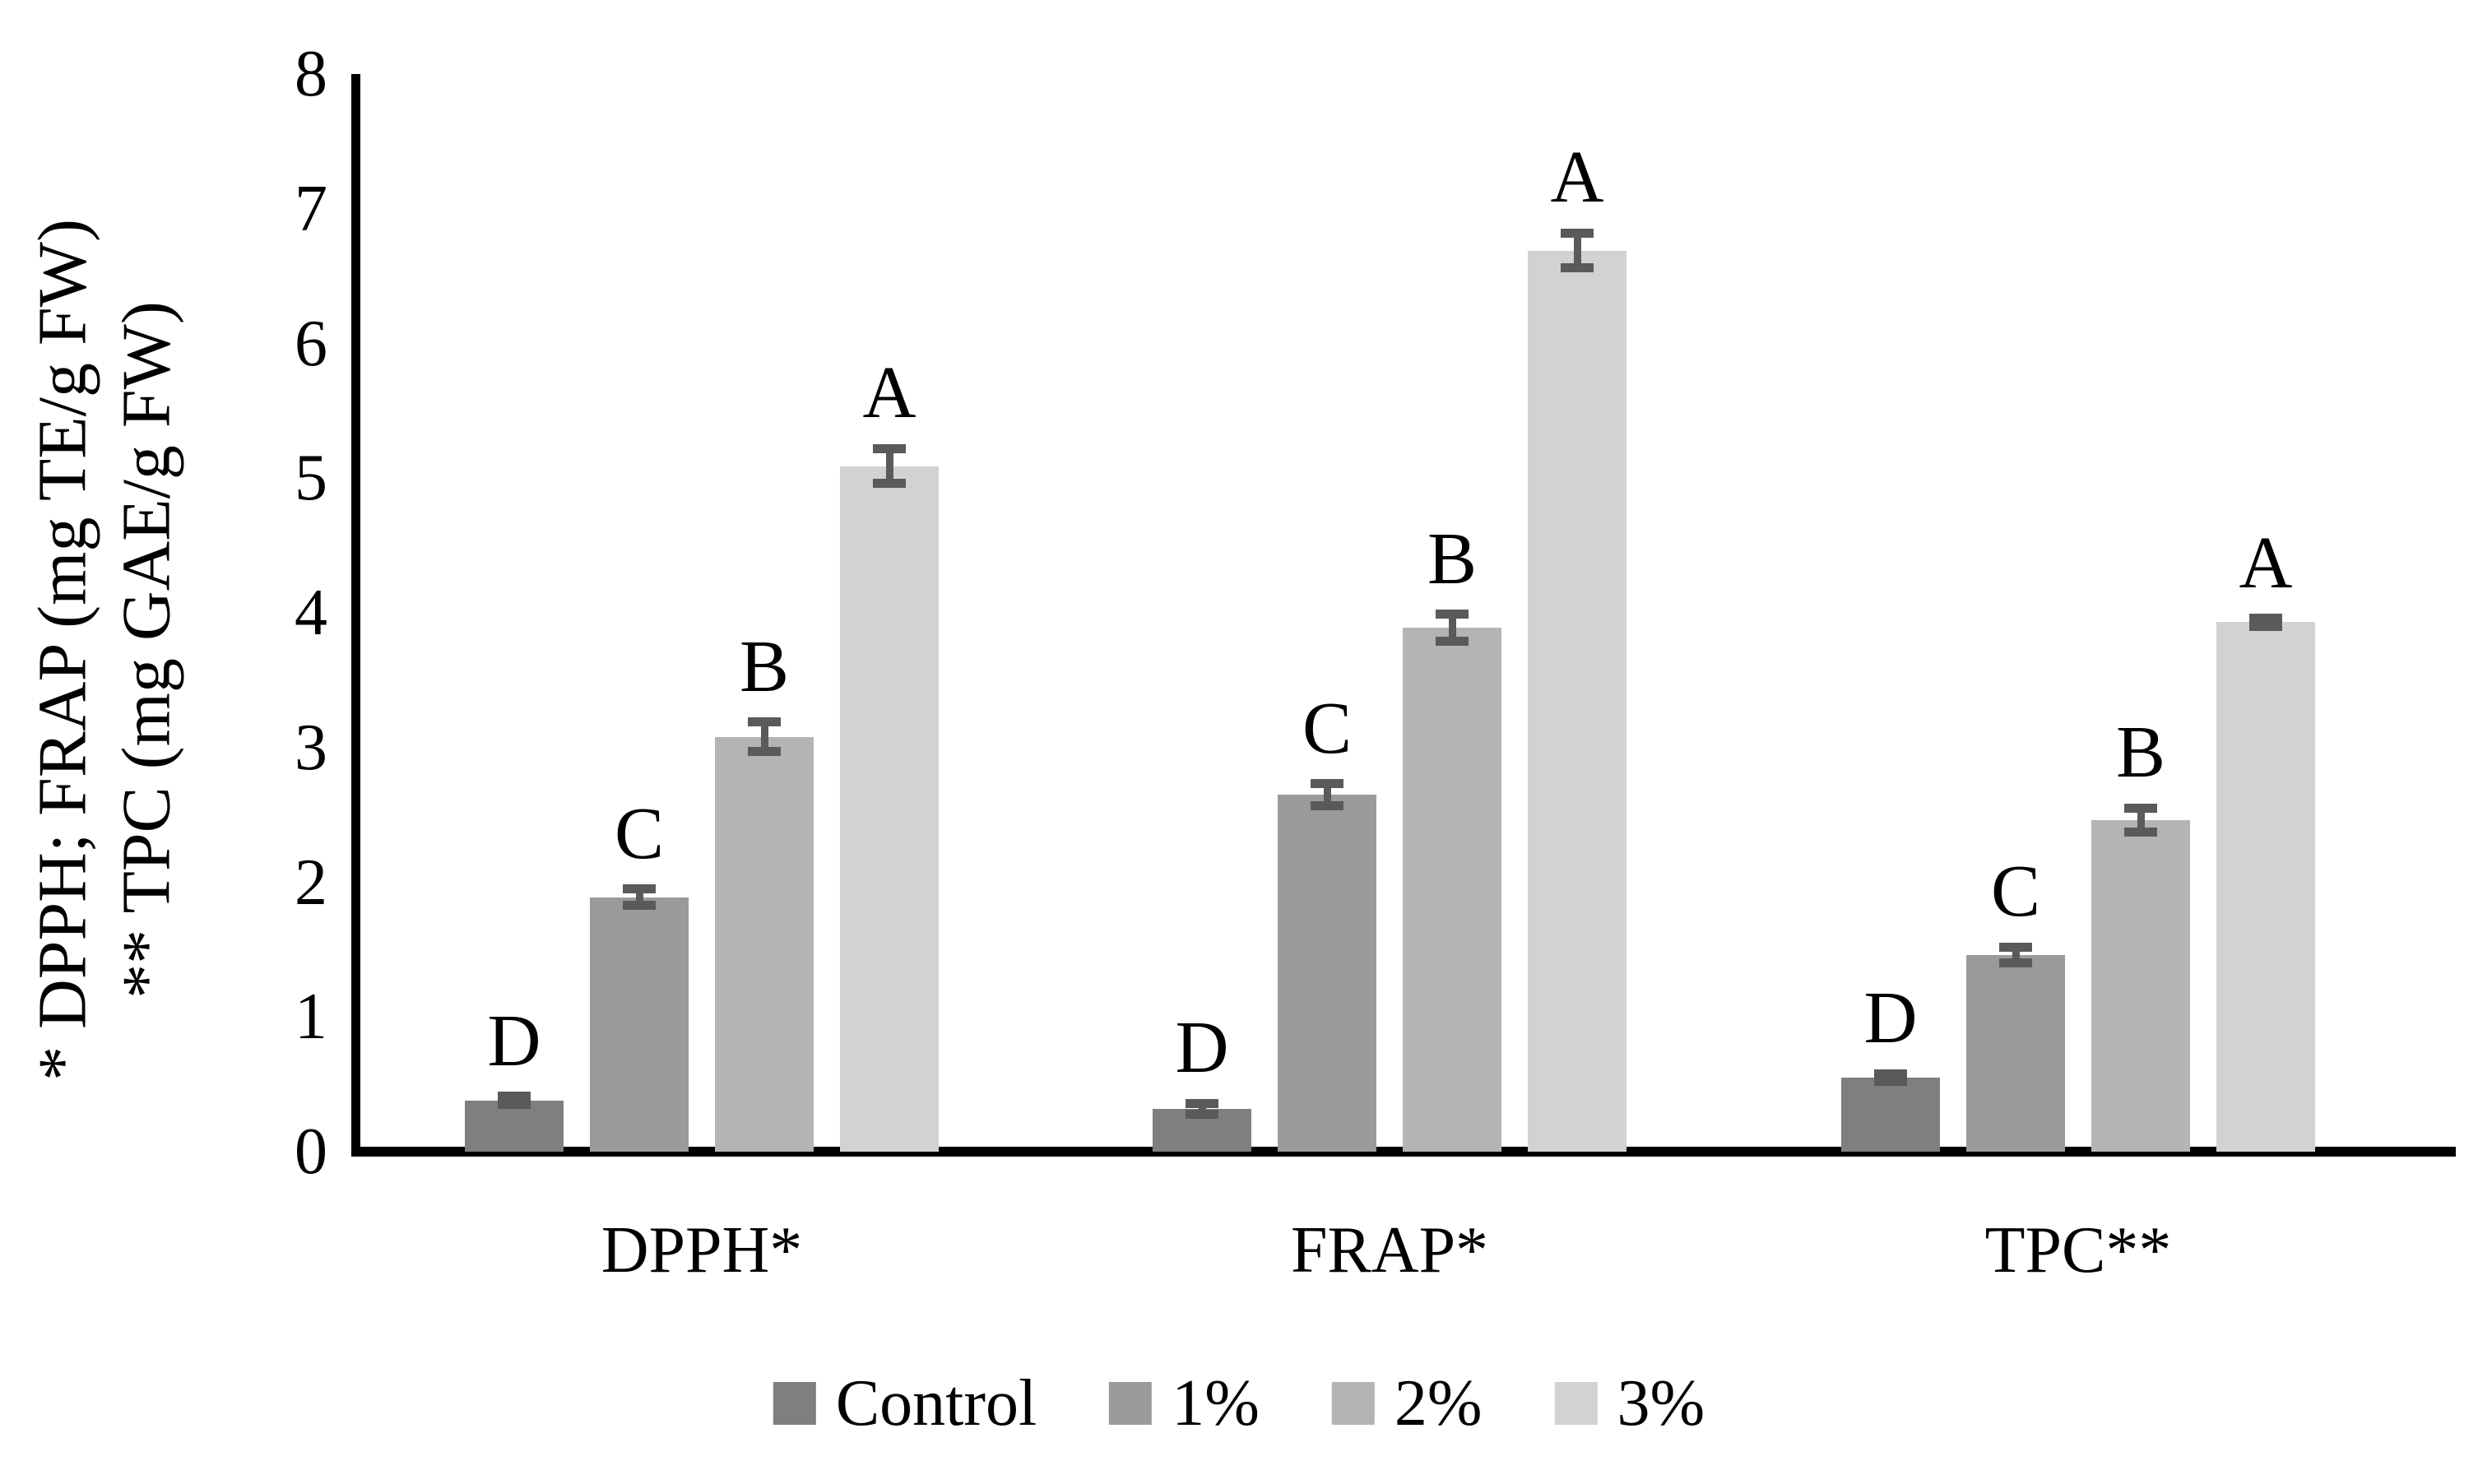  Describe the element at coordinates (1661, 1403) in the screenshot. I see `legend-label: 3%` at that location.